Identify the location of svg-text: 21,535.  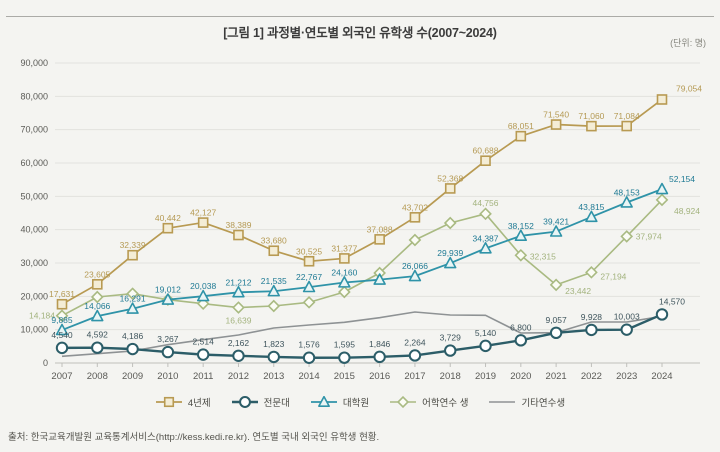
(274, 281).